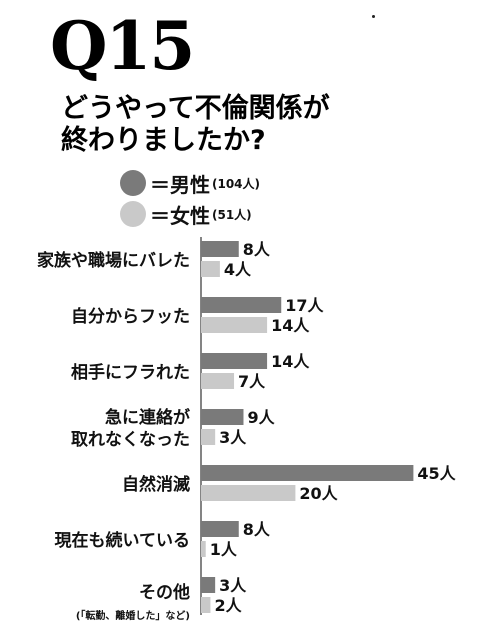 The width and height of the screenshot is (477, 640). I want to click on legend-count-male: (104人), so click(236, 183).